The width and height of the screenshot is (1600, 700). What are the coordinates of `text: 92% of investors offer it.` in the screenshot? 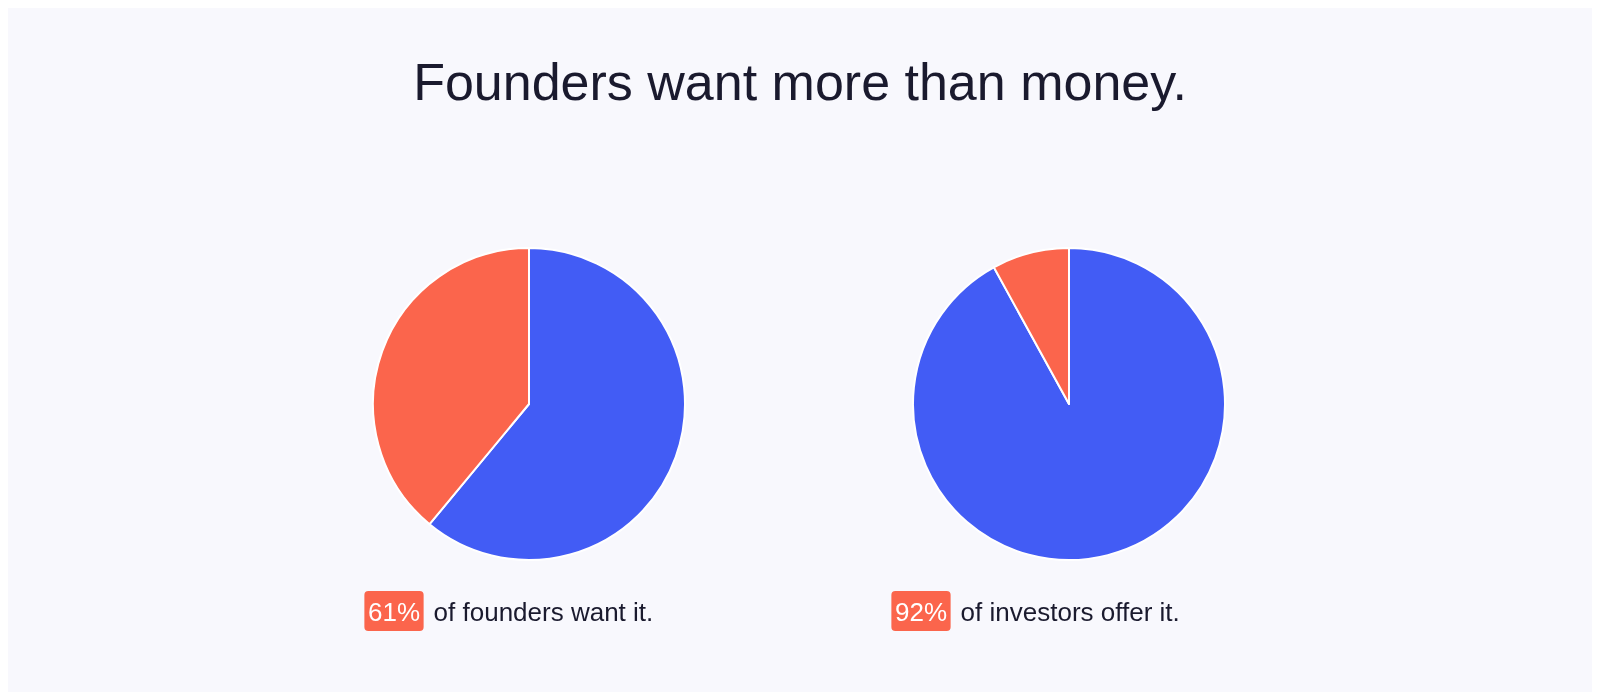 It's located at (1037, 612).